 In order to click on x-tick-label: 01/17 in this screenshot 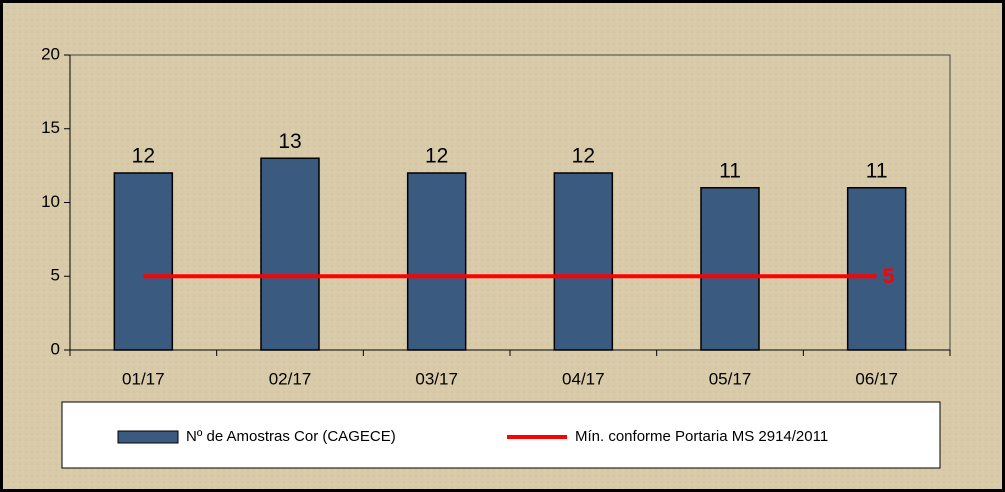, I will do `click(143, 378)`.